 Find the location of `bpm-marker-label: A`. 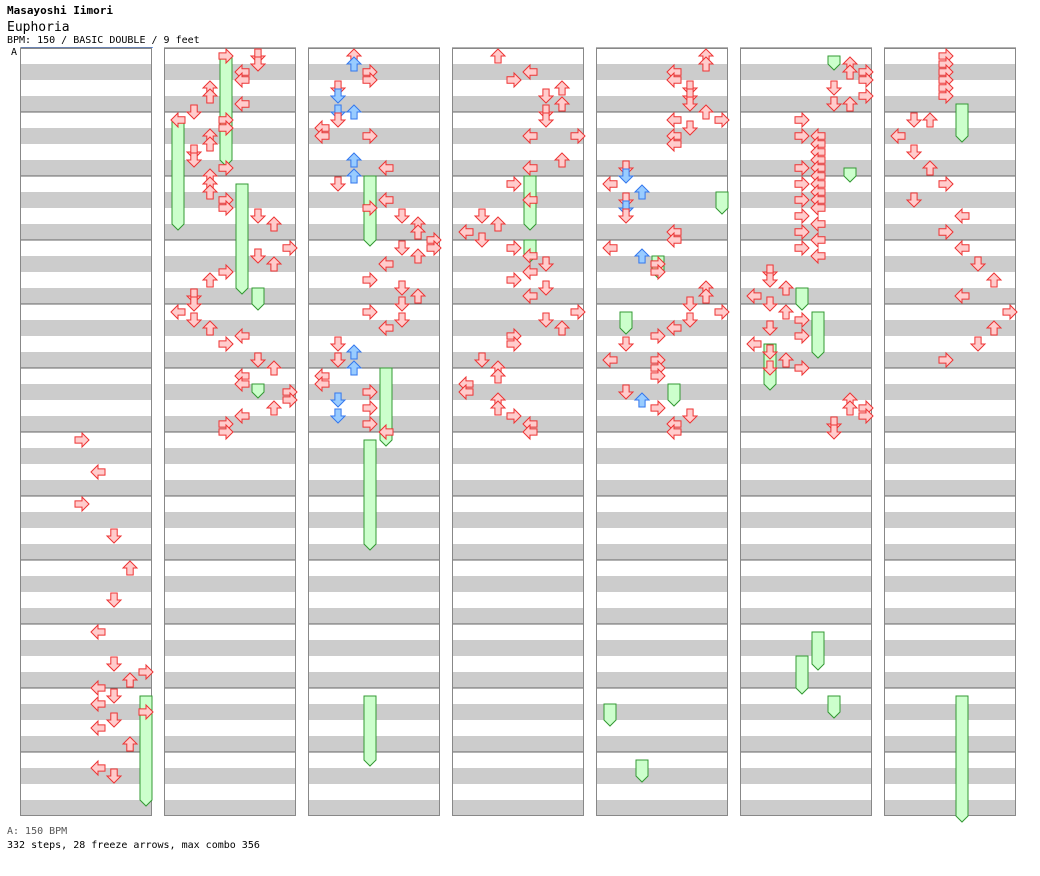

bpm-marker-label: A is located at coordinates (14, 52).